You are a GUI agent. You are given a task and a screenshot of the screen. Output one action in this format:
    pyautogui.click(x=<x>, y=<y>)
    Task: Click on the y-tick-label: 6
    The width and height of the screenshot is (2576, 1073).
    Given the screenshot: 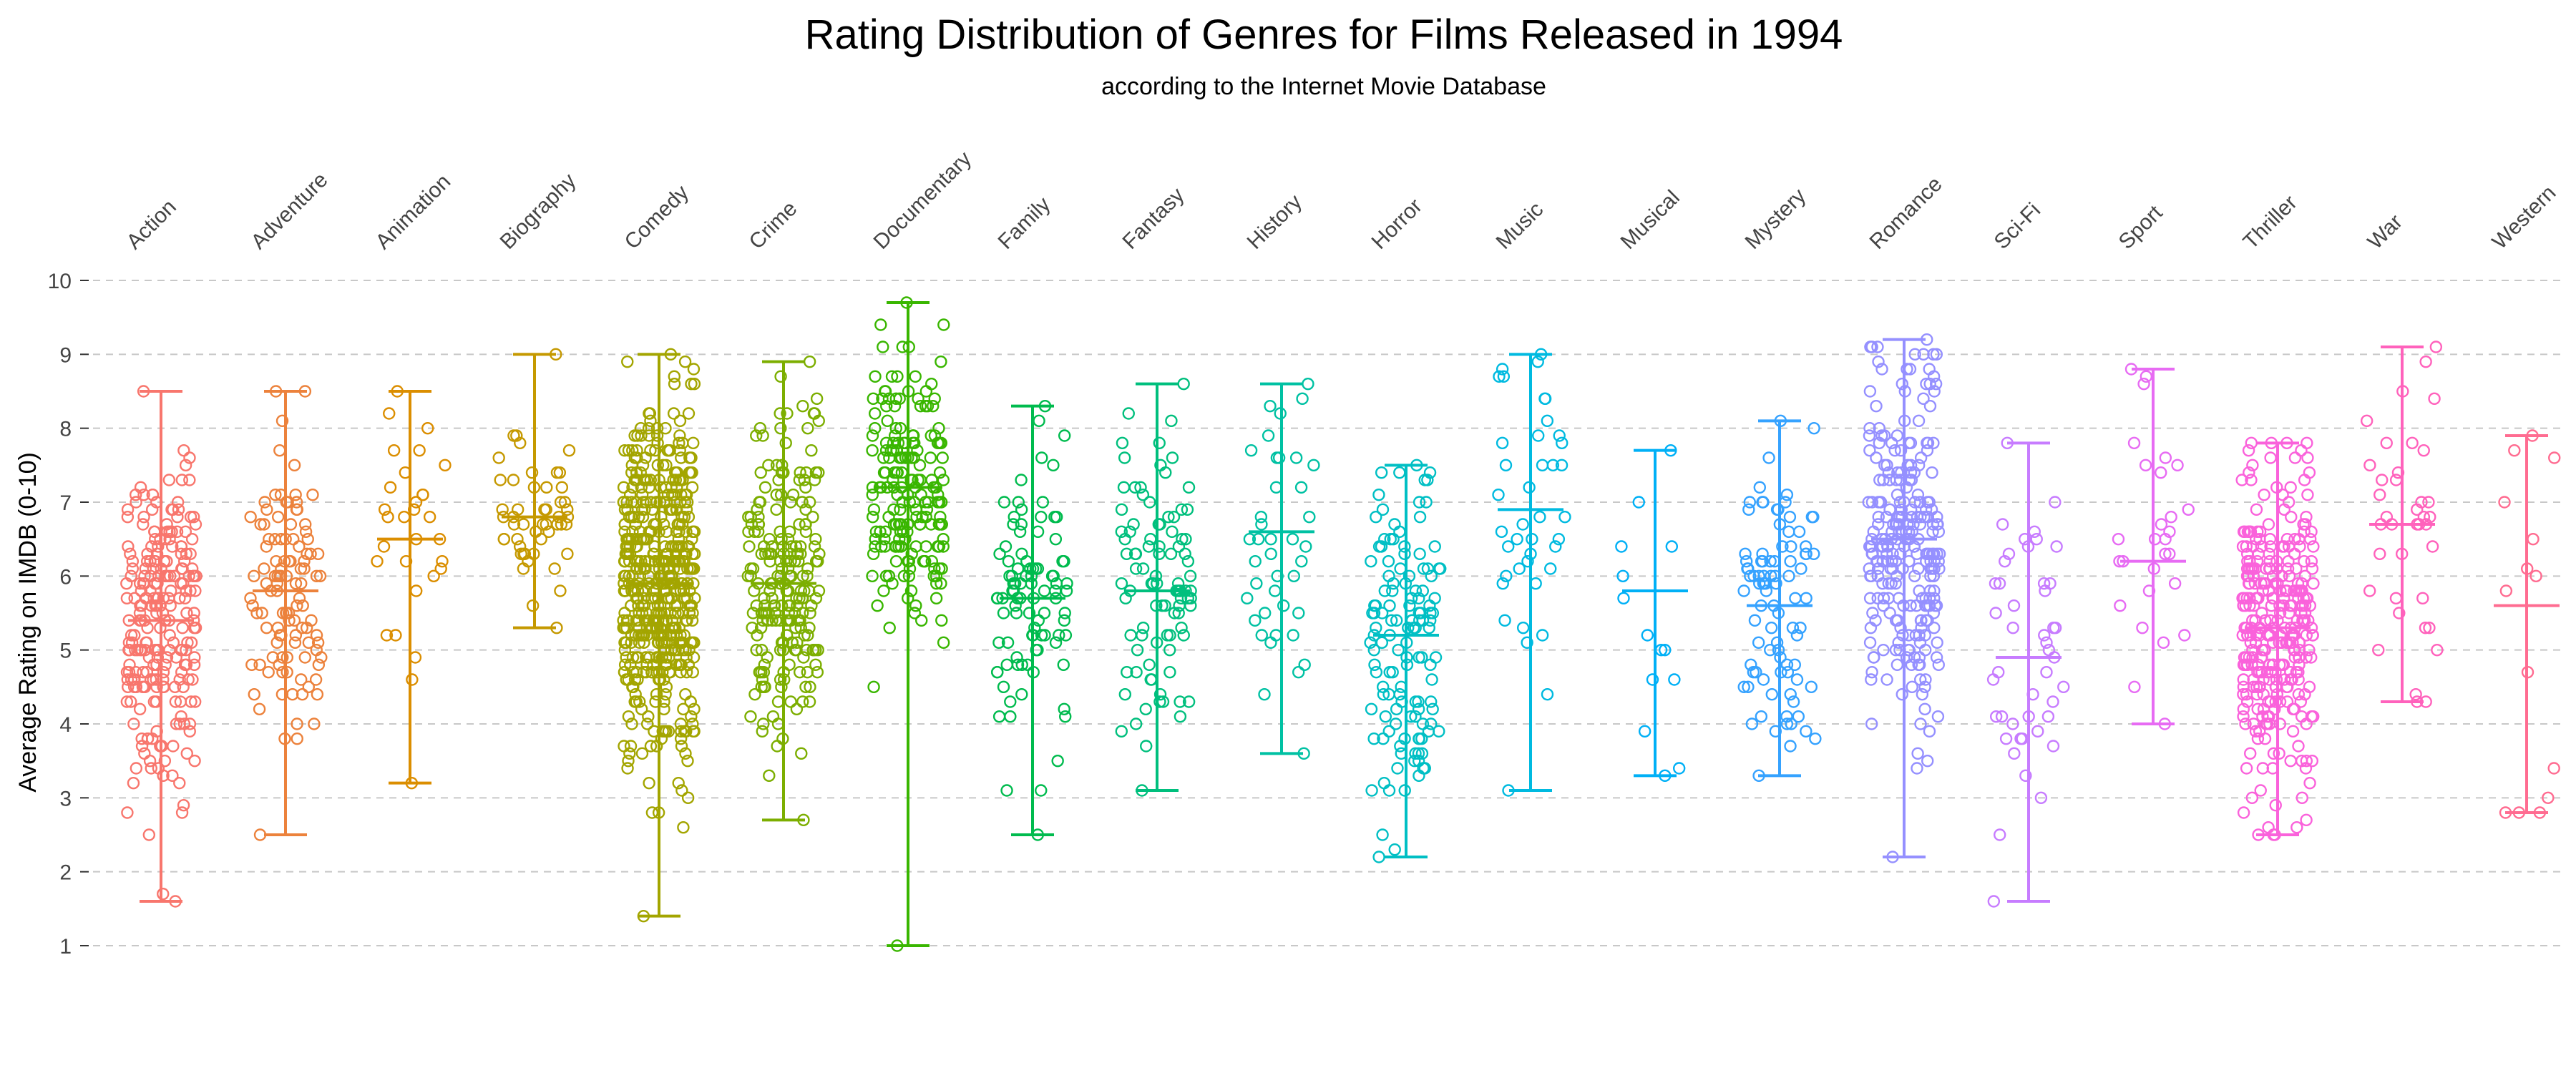 What is the action you would take?
    pyautogui.click(x=65, y=577)
    